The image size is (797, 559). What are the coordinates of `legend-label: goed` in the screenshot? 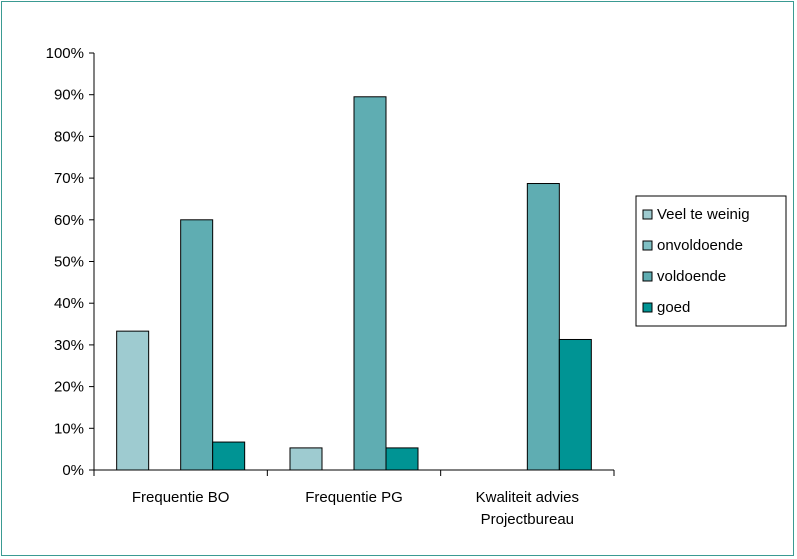 It's located at (673, 307).